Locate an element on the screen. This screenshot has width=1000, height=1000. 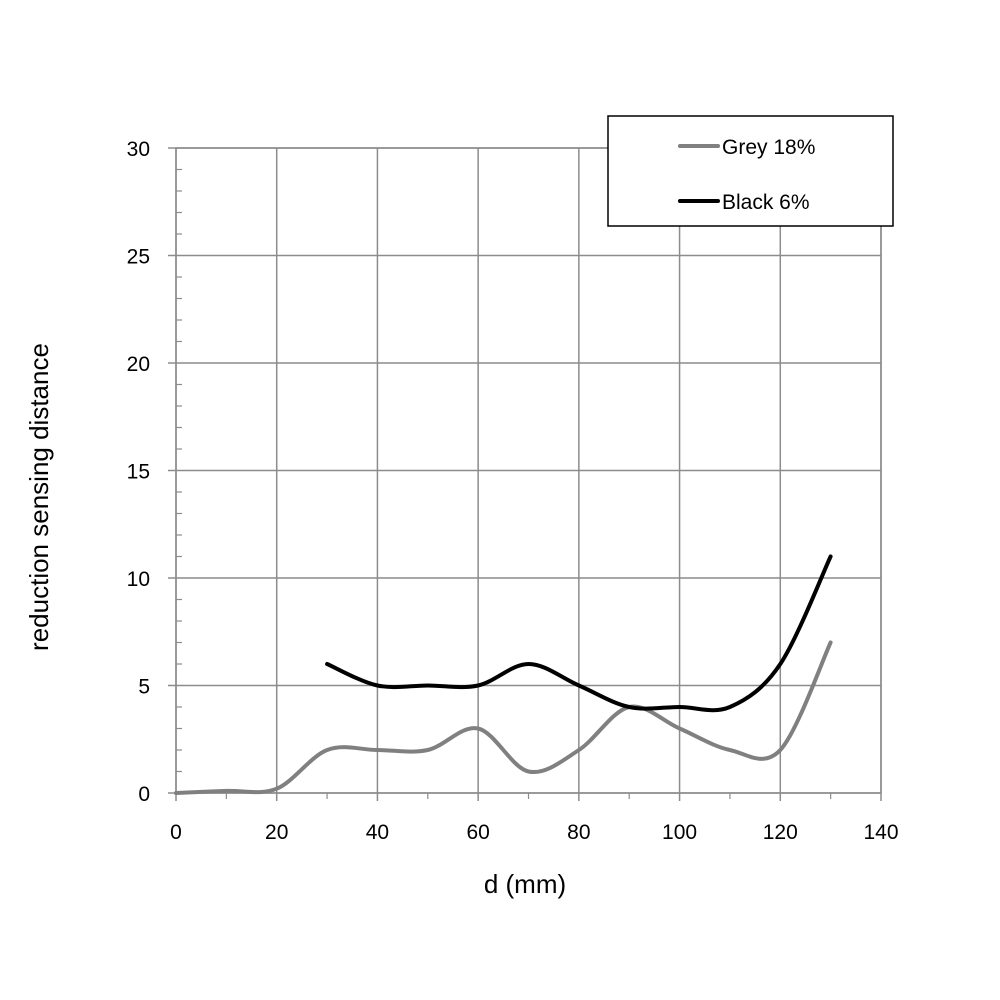
x-tick-labels: 0 20 40 60 80 100 120 140 is located at coordinates (534, 832).